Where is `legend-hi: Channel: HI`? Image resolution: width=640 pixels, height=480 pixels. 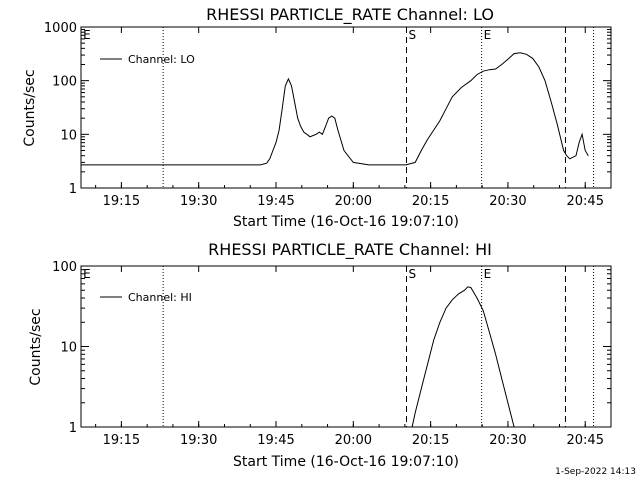
legend-hi: Channel: HI is located at coordinates (146, 297).